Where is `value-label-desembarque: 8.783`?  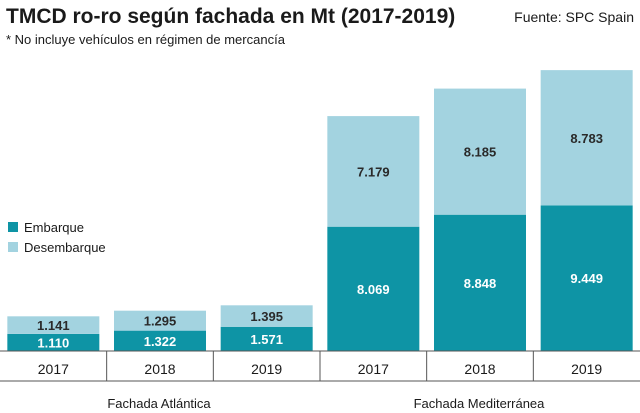
value-label-desembarque: 8.783 is located at coordinates (586, 138).